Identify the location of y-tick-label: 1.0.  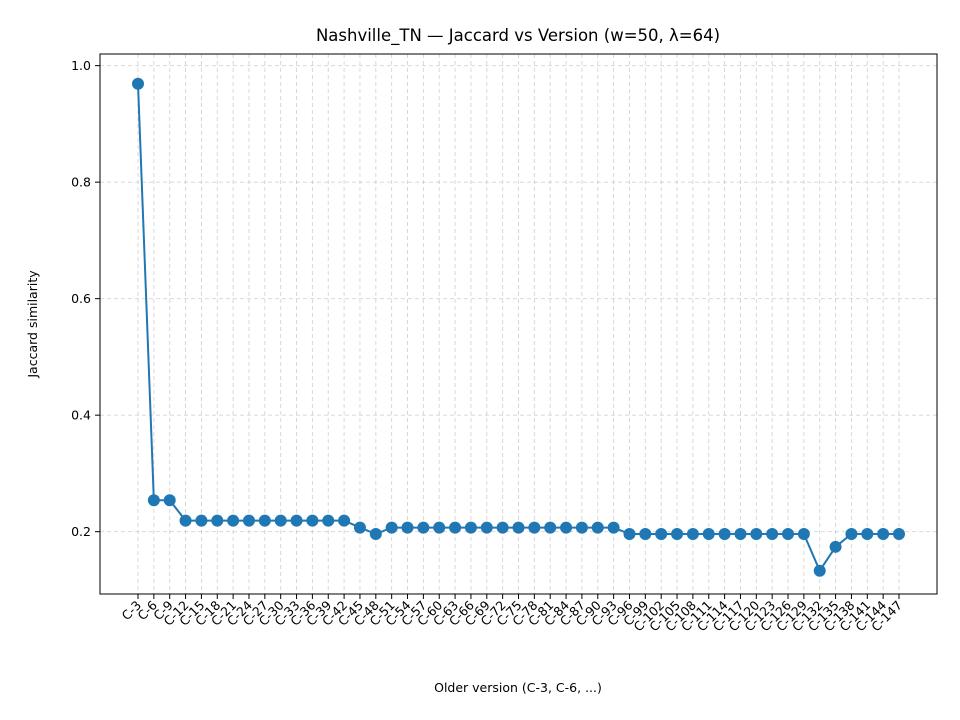
(81, 65).